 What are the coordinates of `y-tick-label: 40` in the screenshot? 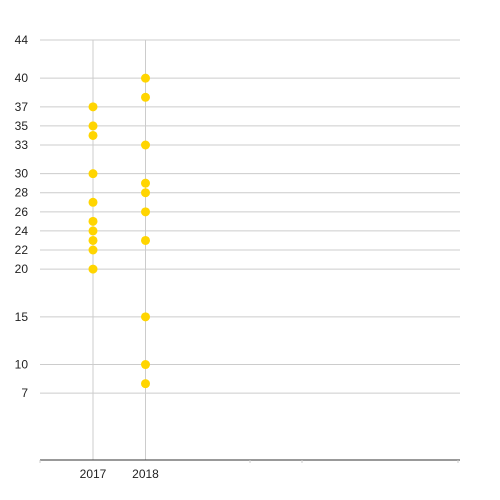 It's located at (22, 78).